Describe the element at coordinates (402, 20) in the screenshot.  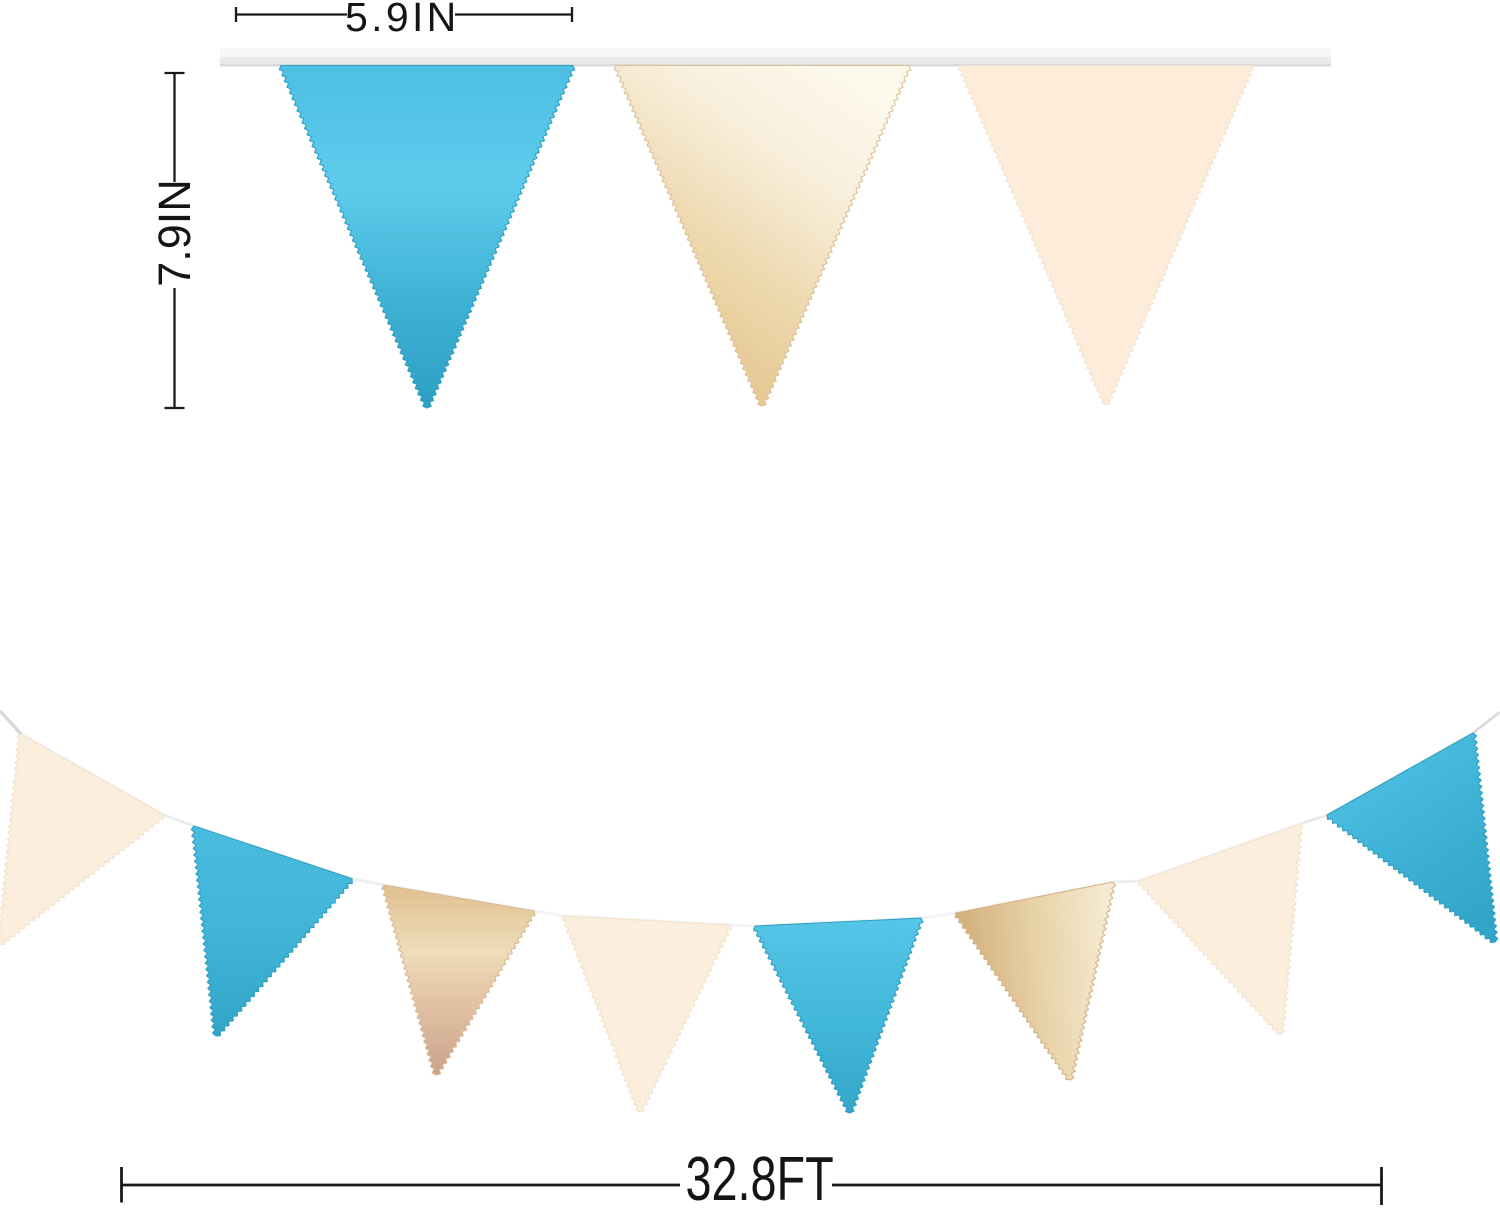
I see `svg-text: 5.9IN` at that location.